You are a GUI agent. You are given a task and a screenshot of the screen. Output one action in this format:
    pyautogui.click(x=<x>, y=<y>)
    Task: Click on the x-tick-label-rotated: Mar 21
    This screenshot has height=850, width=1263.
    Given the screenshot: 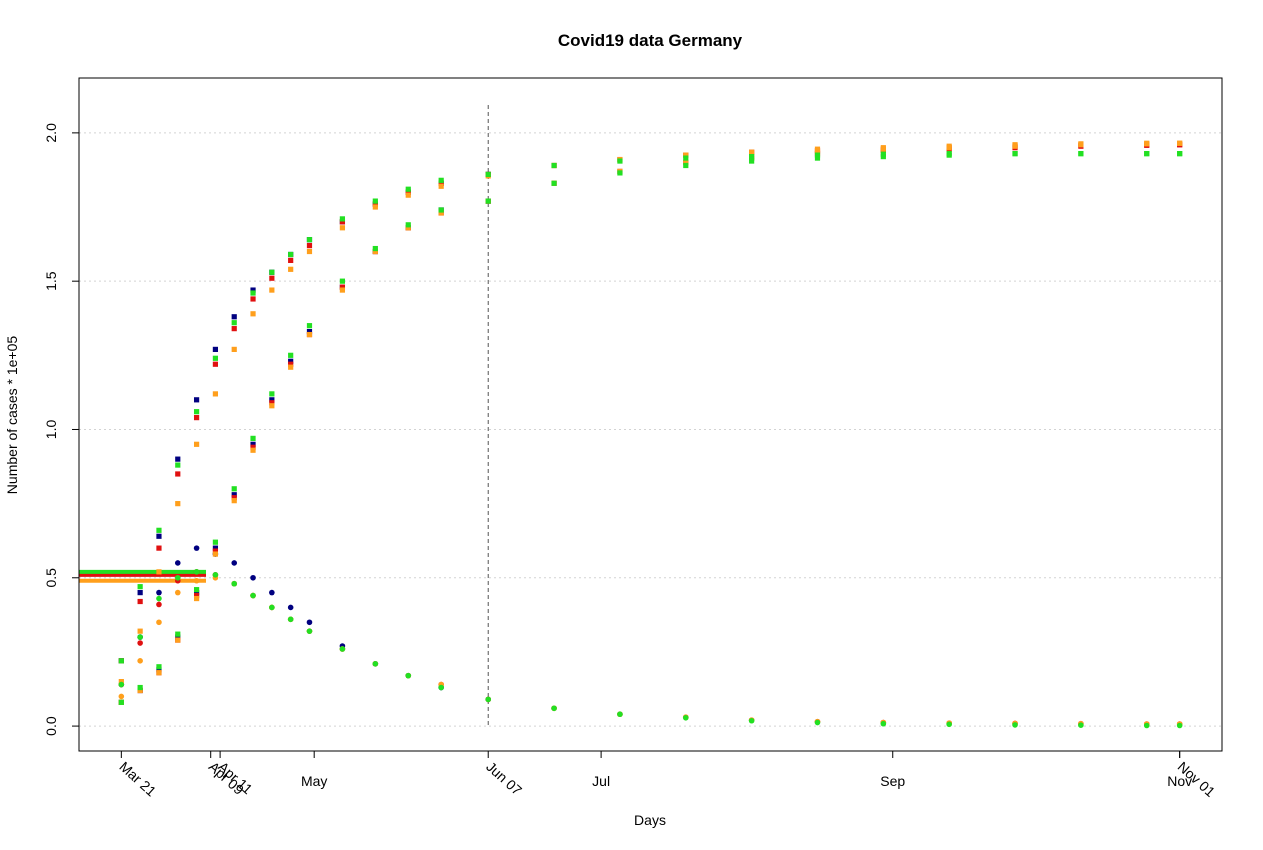 What is the action you would take?
    pyautogui.click(x=137, y=778)
    